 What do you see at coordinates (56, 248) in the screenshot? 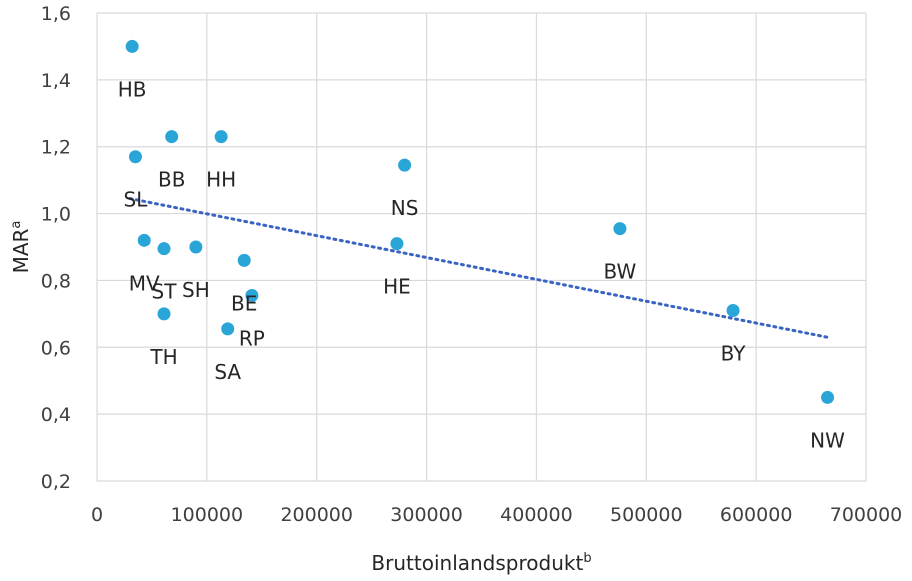
I see `y-tick-labels: 0,2 0,4 0,6 0,8 1,0 1,2 1,4 1,6` at bounding box center [56, 248].